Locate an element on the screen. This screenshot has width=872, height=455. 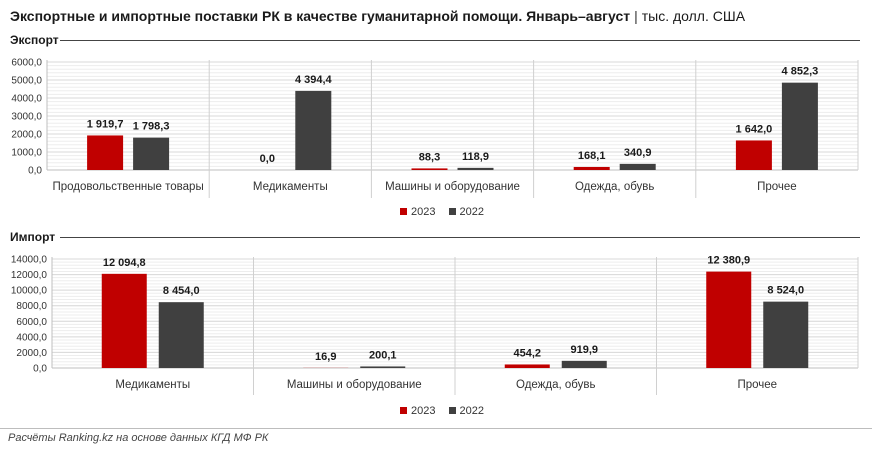
data-label-2022: 200,1 is located at coordinates (383, 355).